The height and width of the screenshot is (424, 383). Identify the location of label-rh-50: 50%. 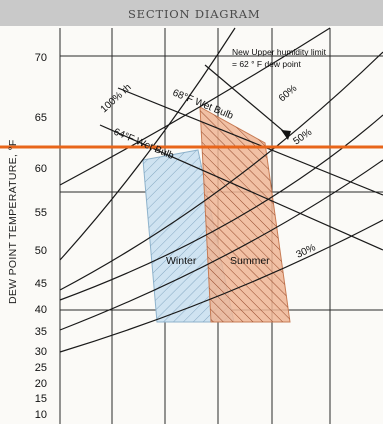
(302, 137).